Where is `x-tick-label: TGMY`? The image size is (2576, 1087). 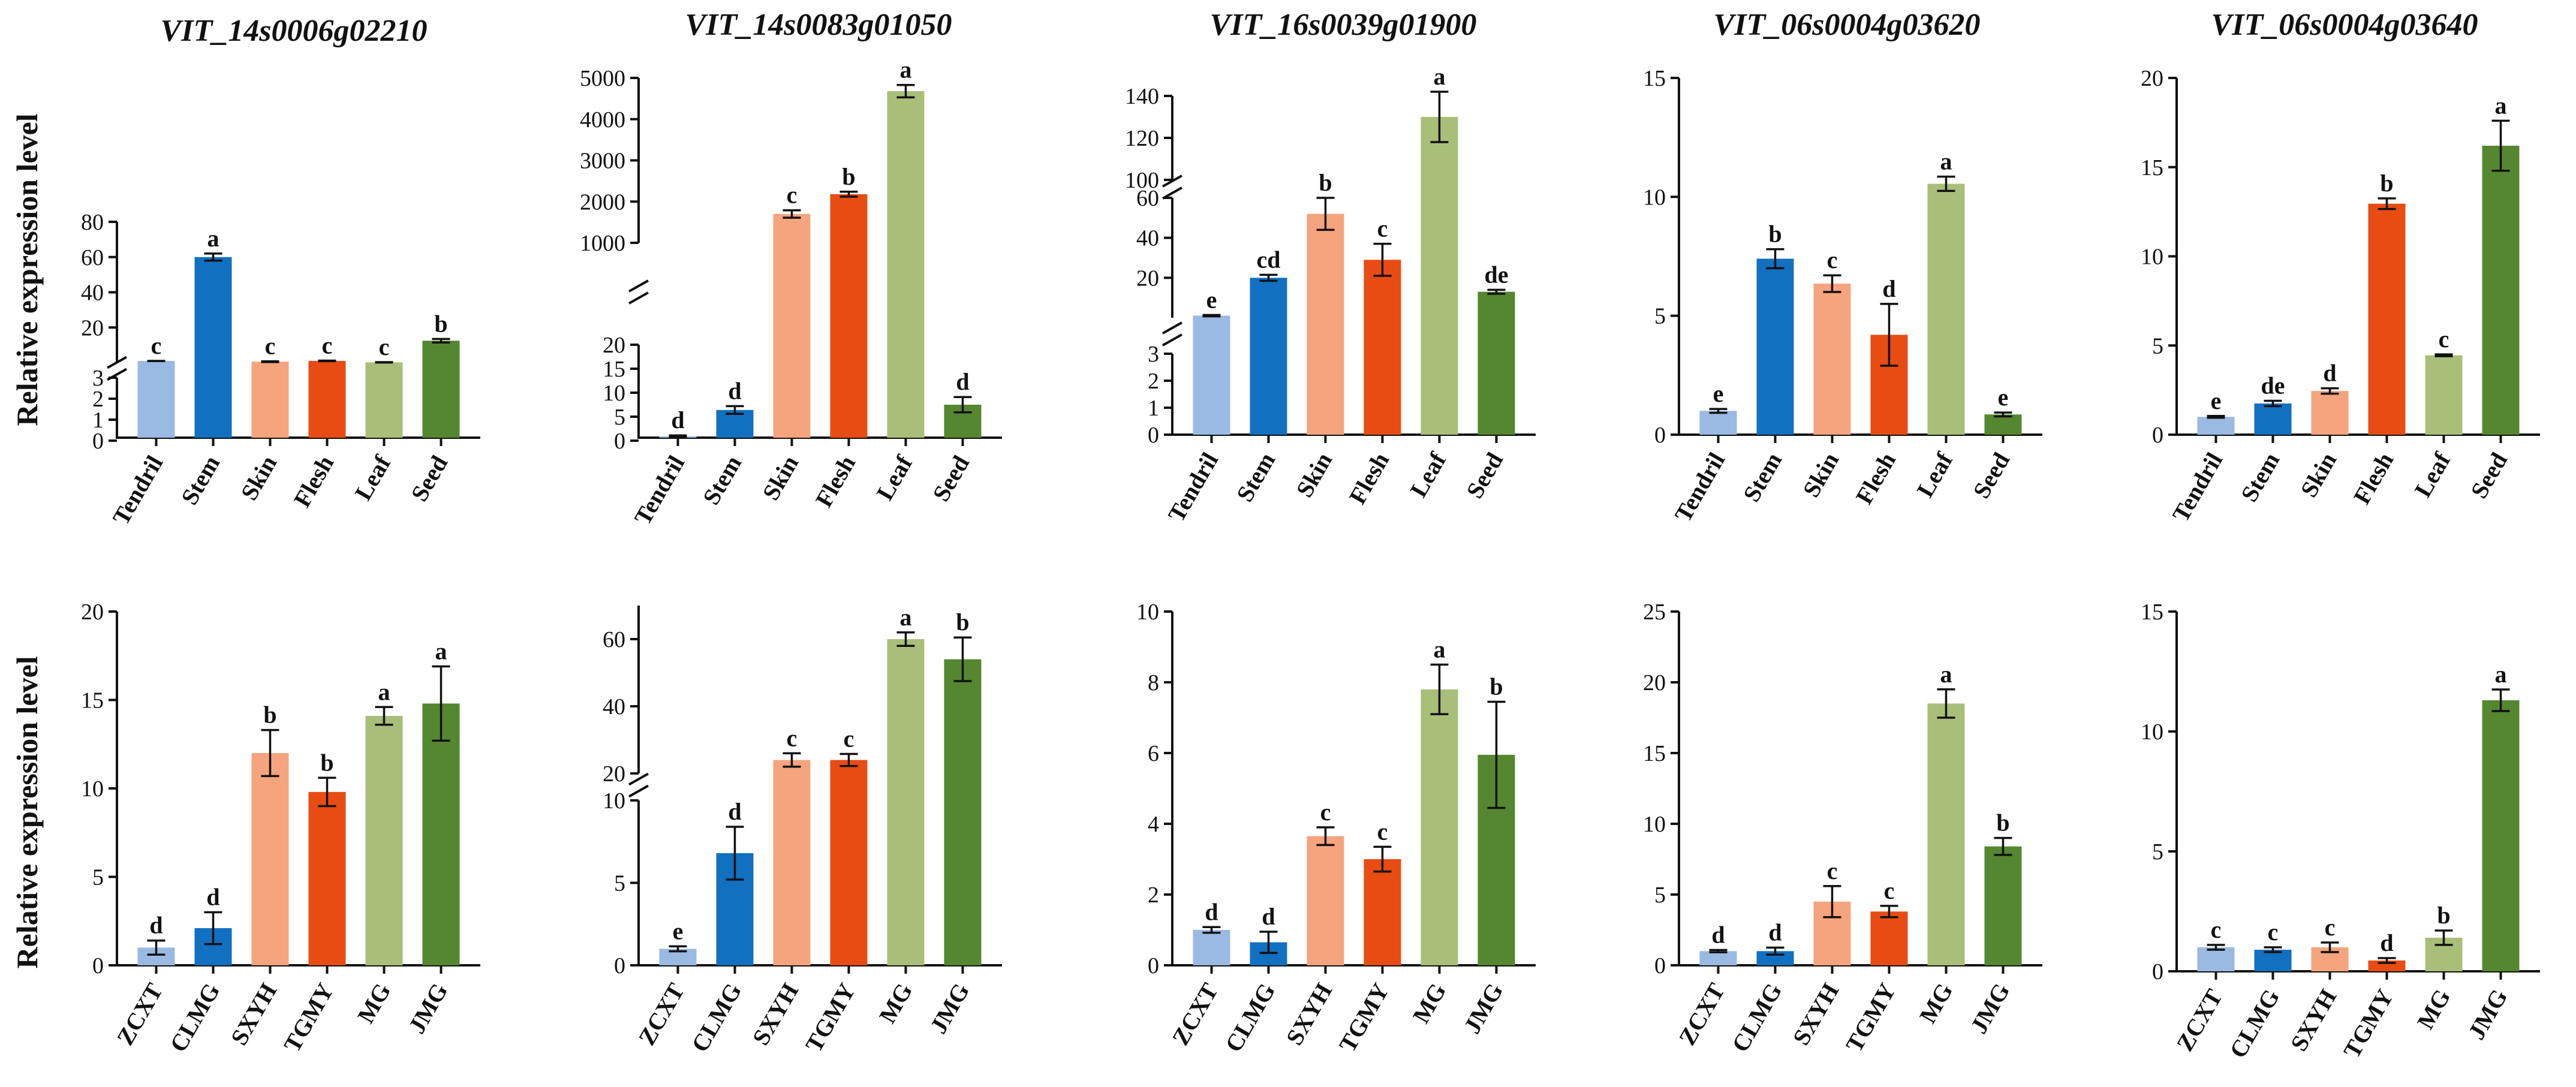
x-tick-label: TGMY is located at coordinates (1871, 1017).